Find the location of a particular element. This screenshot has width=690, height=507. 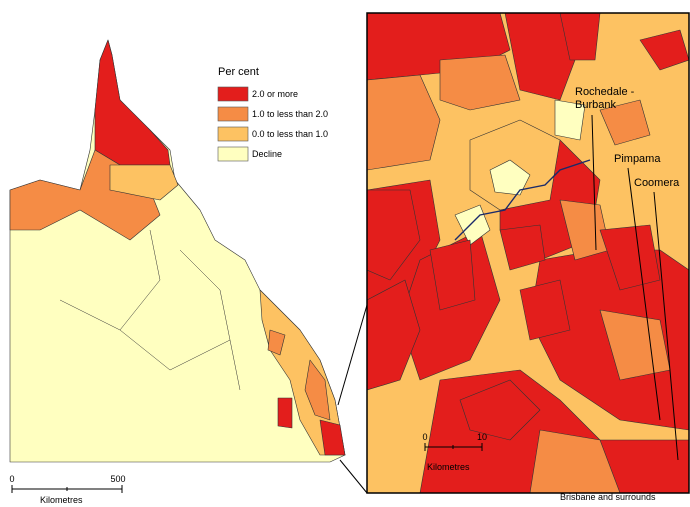

main-scale: 0 500 Kilometres is located at coordinates (67, 489).